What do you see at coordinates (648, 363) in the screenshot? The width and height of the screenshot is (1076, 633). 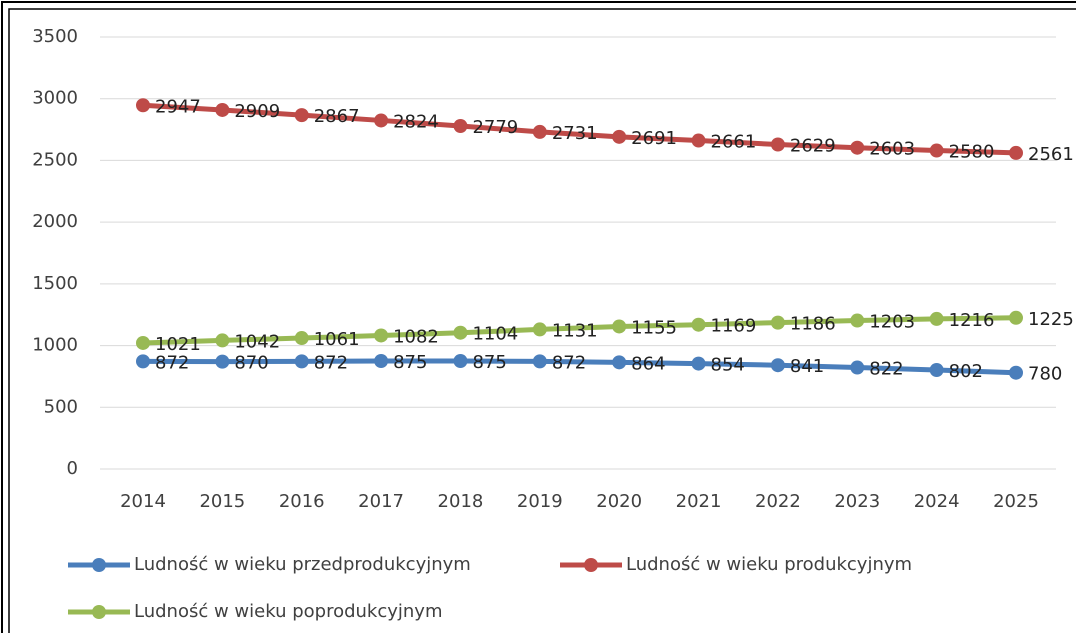 I see `data-label: 864` at bounding box center [648, 363].